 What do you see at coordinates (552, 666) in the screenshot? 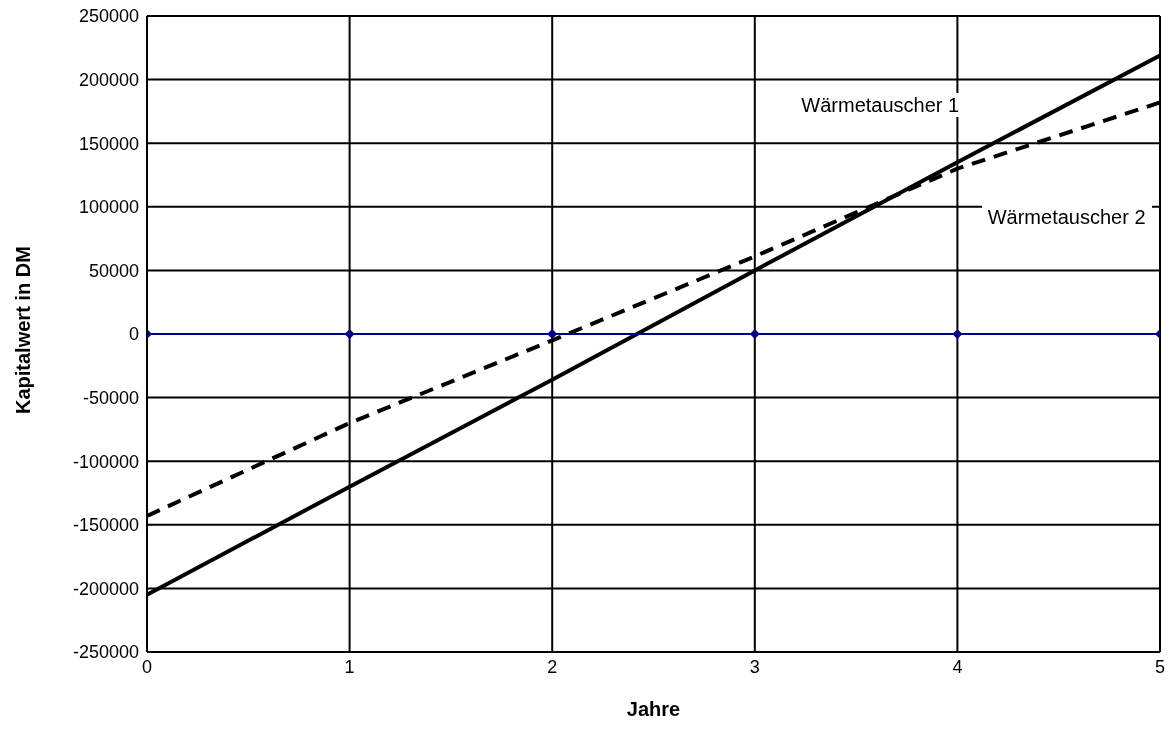
I see `x-tick-label: 2` at bounding box center [552, 666].